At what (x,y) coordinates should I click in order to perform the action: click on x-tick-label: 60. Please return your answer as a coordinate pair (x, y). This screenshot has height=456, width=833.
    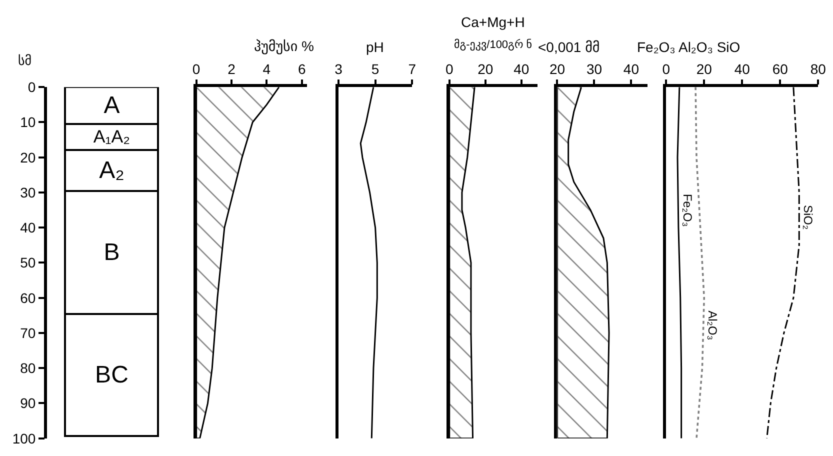
    Looking at the image, I should click on (780, 68).